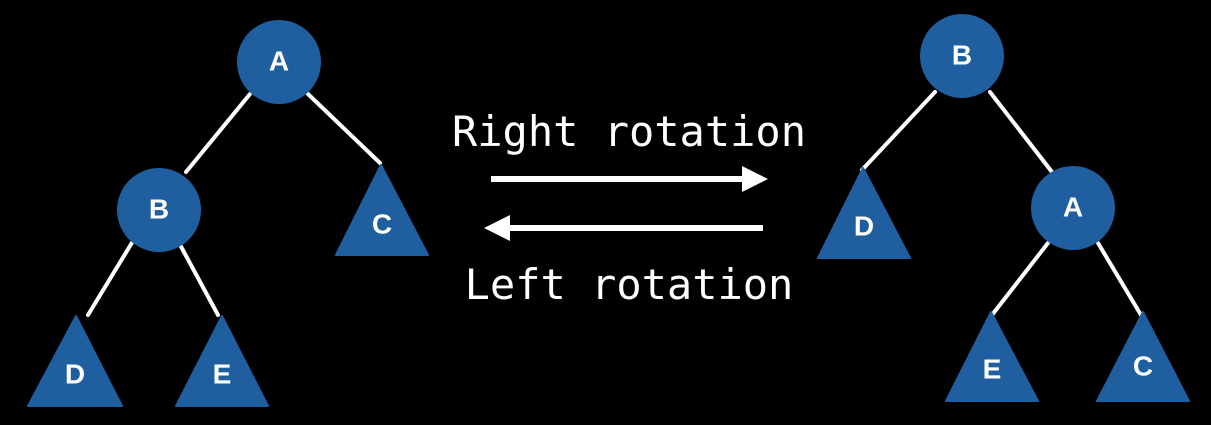 The height and width of the screenshot is (425, 1211). What do you see at coordinates (1021, 132) in the screenshot?
I see `edge-b-a-right` at bounding box center [1021, 132].